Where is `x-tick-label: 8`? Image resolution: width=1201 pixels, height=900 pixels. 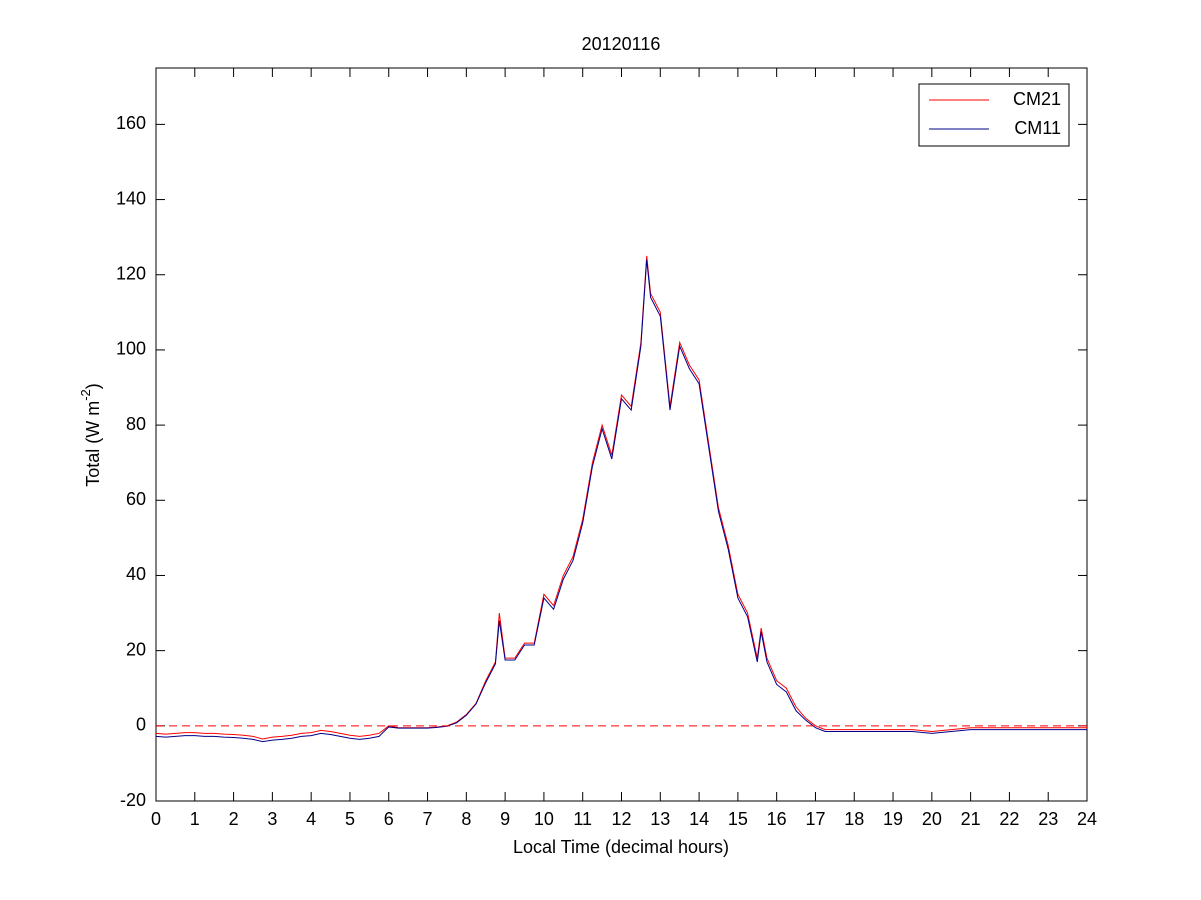
x-tick-label: 8 is located at coordinates (466, 819).